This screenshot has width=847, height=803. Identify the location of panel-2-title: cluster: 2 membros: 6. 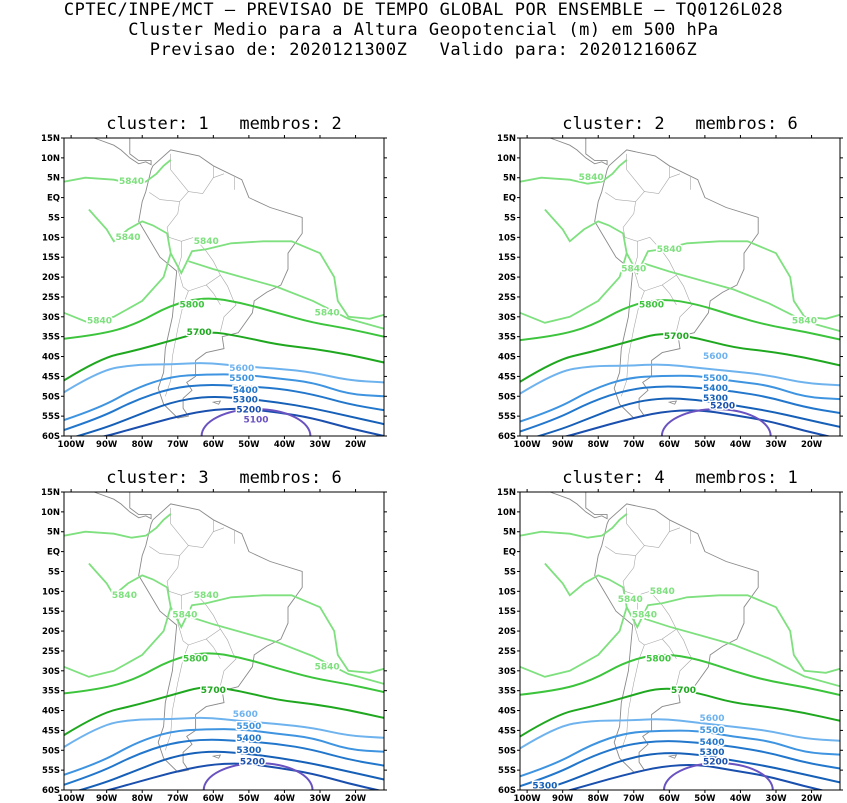
(680, 124).